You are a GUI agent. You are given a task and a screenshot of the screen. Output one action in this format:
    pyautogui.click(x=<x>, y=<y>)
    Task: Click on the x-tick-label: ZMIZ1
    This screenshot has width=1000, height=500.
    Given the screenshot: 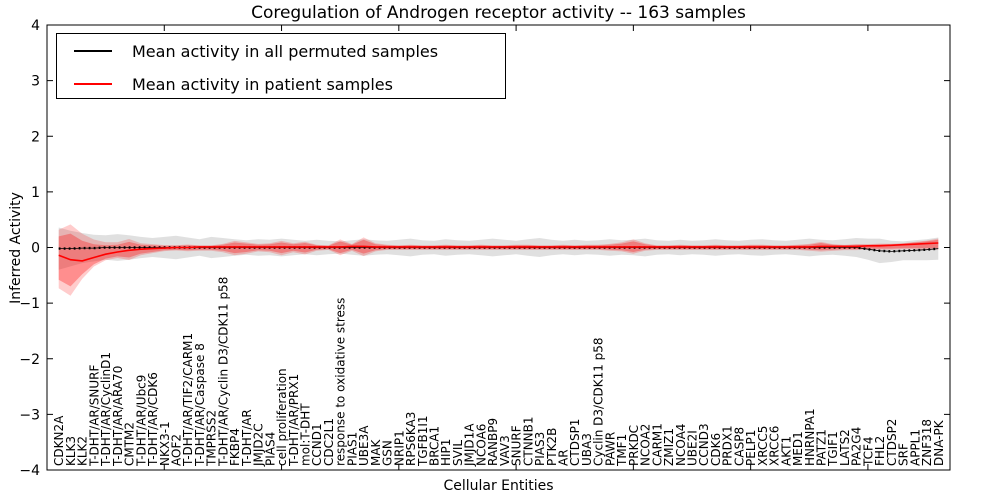 What is the action you would take?
    pyautogui.click(x=669, y=447)
    